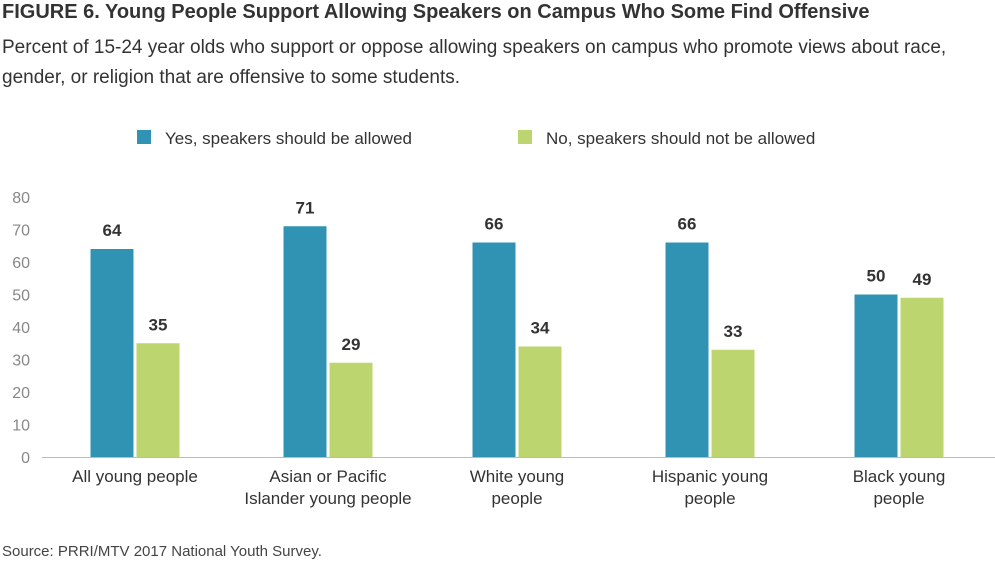 Image resolution: width=995 pixels, height=565 pixels. What do you see at coordinates (25, 458) in the screenshot?
I see `y-tick-label: 0` at bounding box center [25, 458].